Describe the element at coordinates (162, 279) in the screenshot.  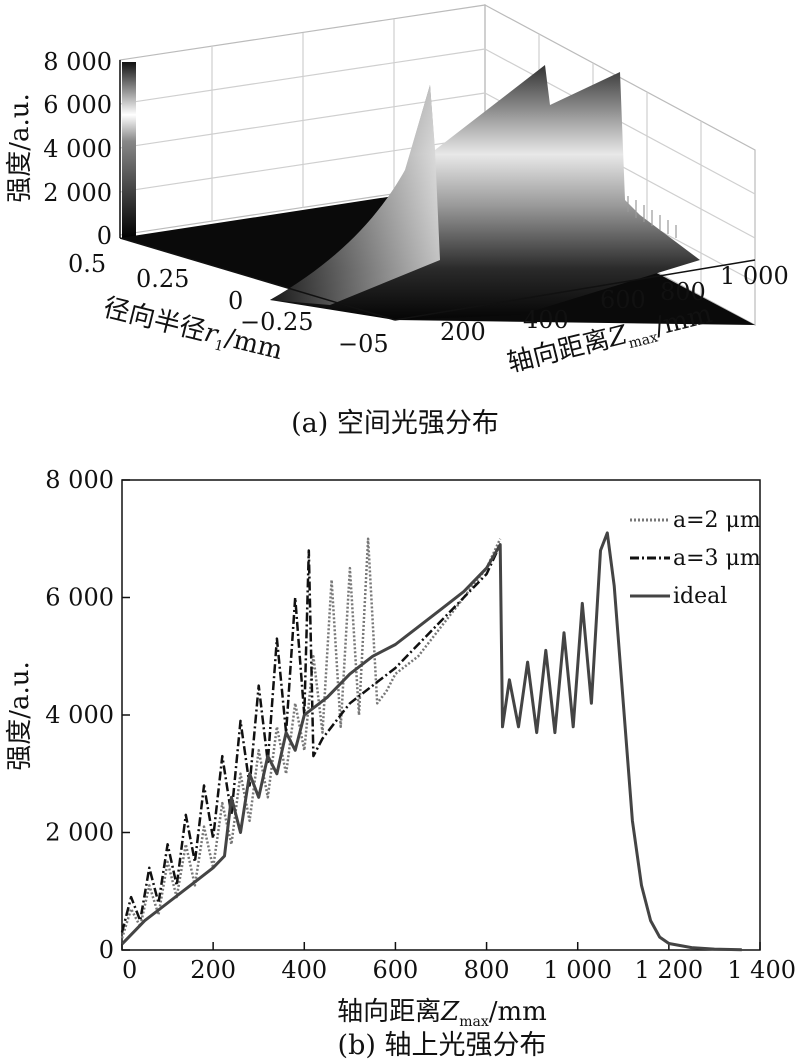
I see `y3d-tick-1: 0.25` at that location.